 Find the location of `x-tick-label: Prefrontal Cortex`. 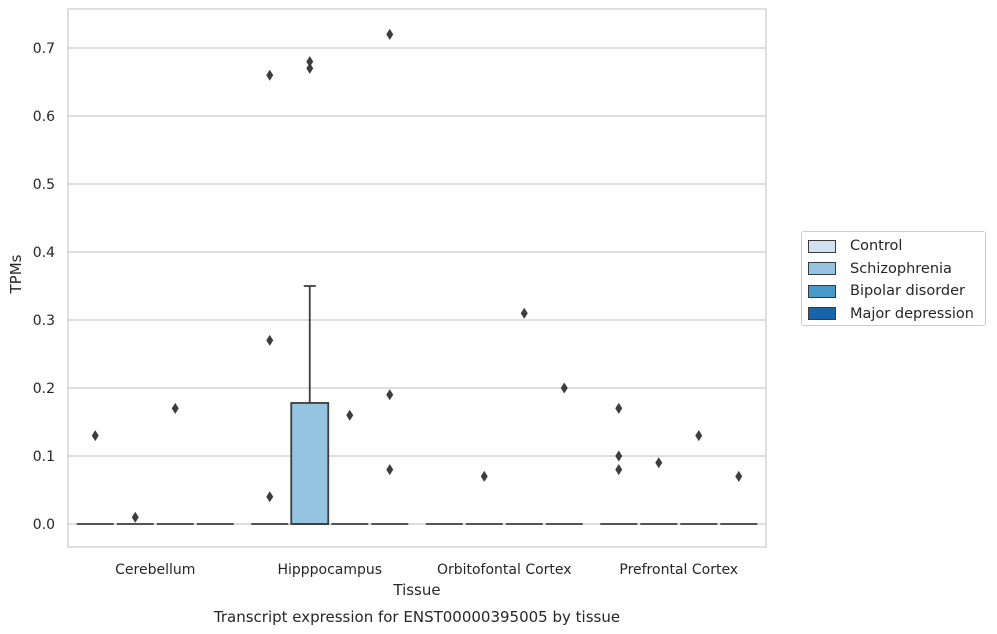

x-tick-label: Prefrontal Cortex is located at coordinates (678, 570).